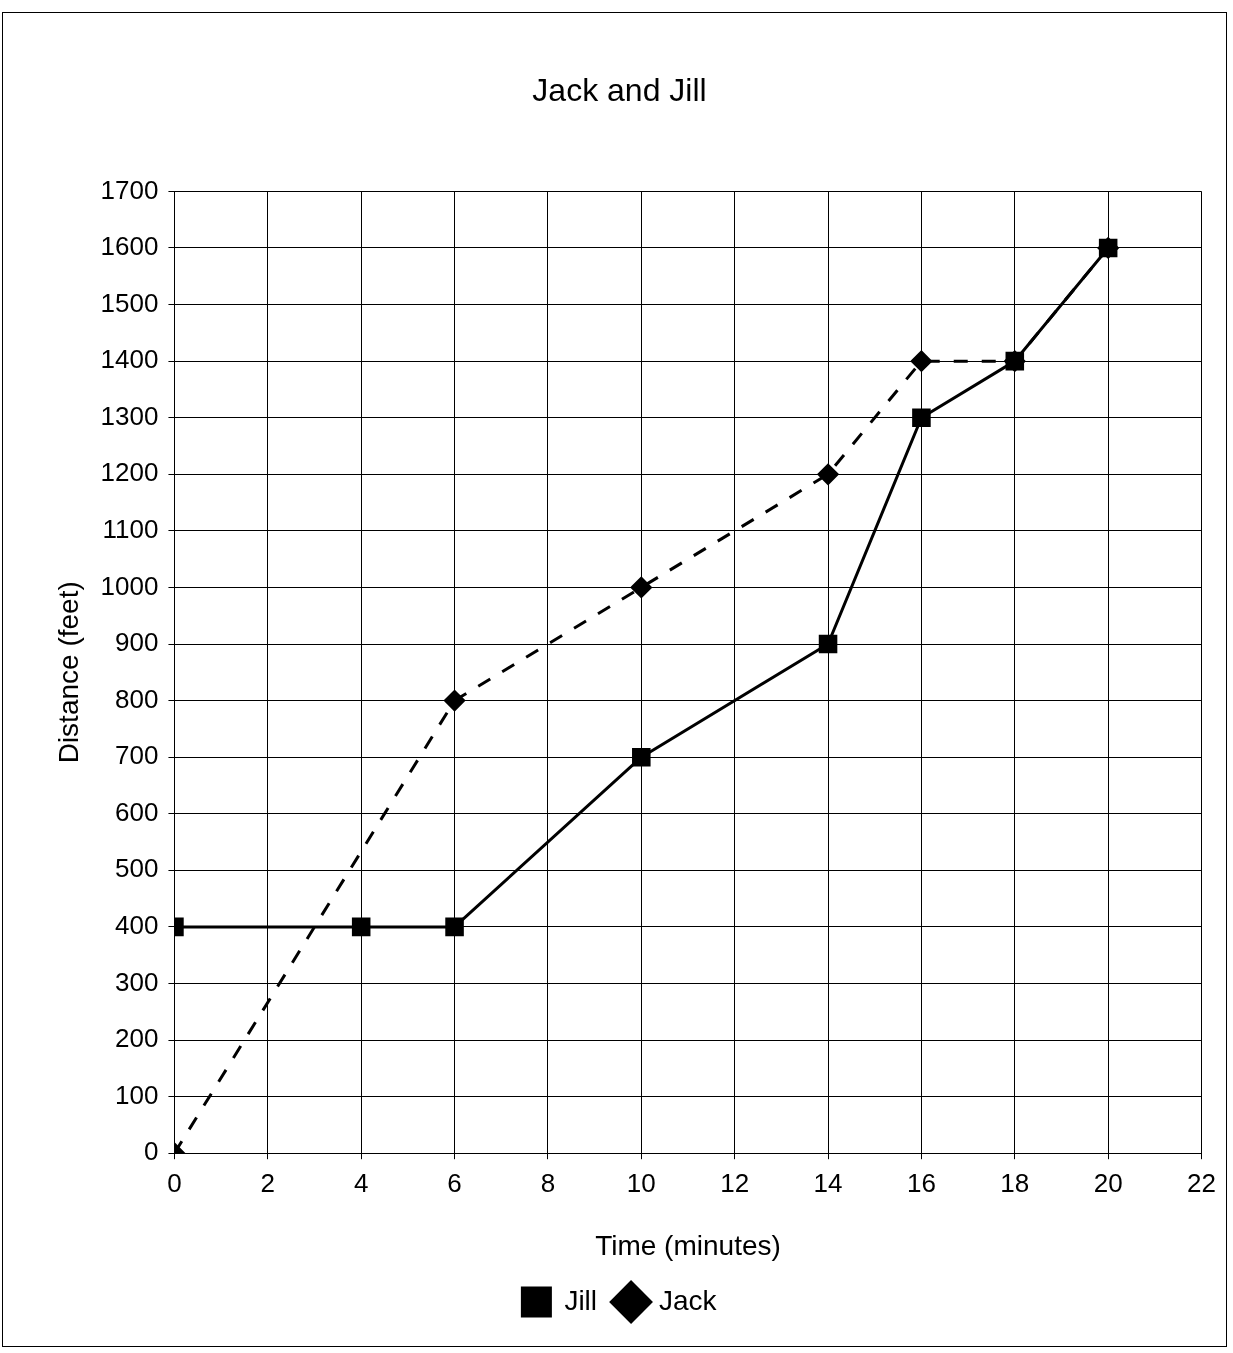  I want to click on y-tick-label: 1500, so click(129, 302).